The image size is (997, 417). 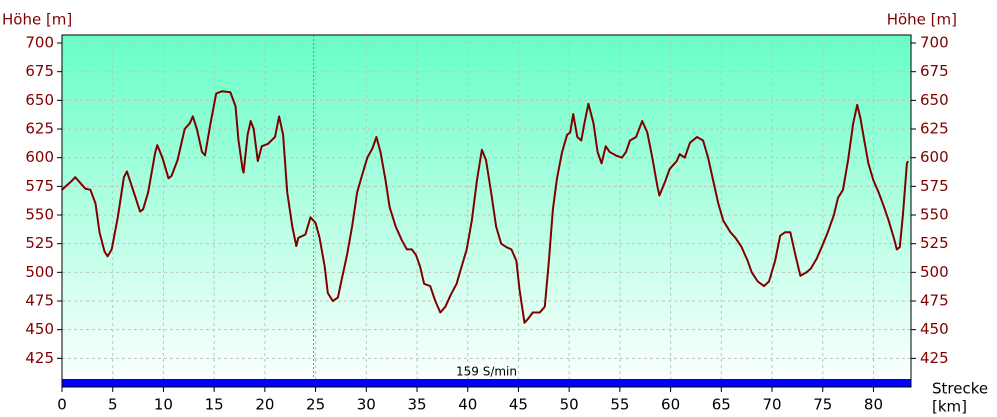 I want to click on x-tick-label: 80, so click(x=873, y=405).